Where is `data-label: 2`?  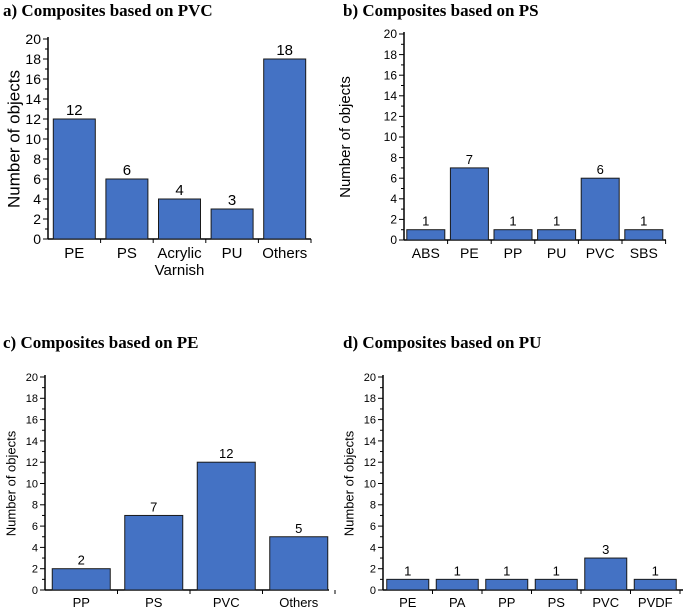
data-label: 2 is located at coordinates (81, 560).